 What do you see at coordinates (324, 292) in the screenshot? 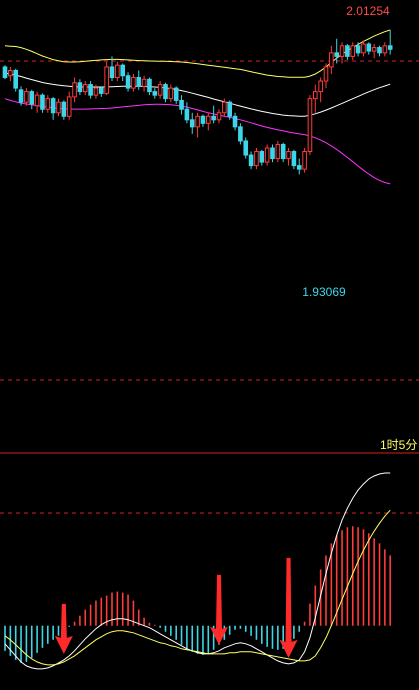
I see `low-price-label: 1.93069` at bounding box center [324, 292].